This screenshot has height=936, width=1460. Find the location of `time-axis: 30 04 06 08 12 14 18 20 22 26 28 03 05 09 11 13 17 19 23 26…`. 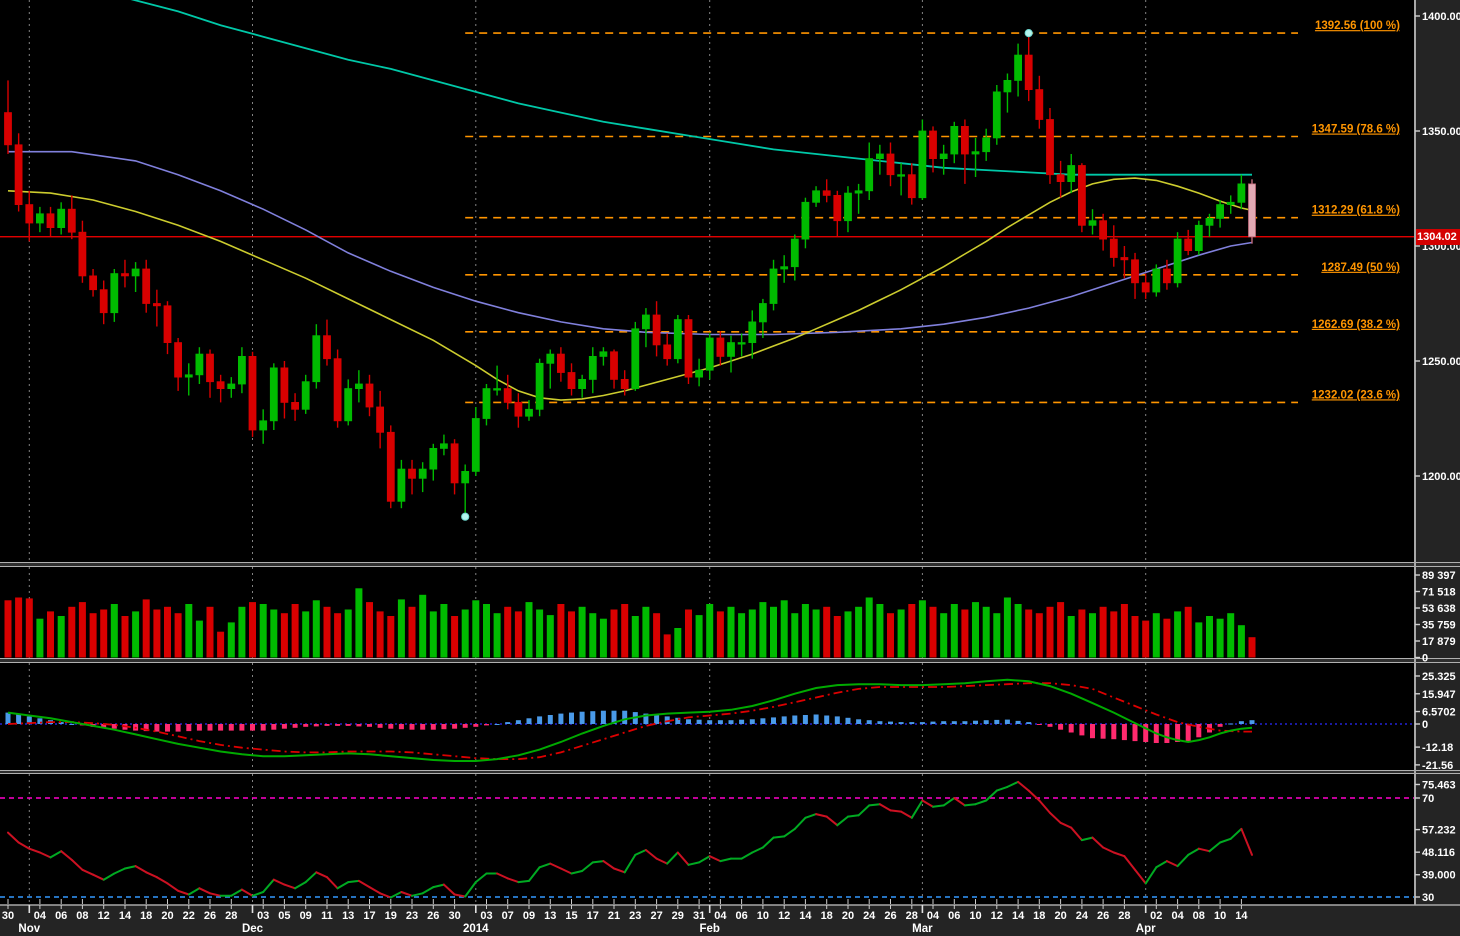

time-axis: 30 04 06 08 12 14 18 20 22 26 28 03 05 09 11 13 17 19 23 26… is located at coordinates (730, 919).